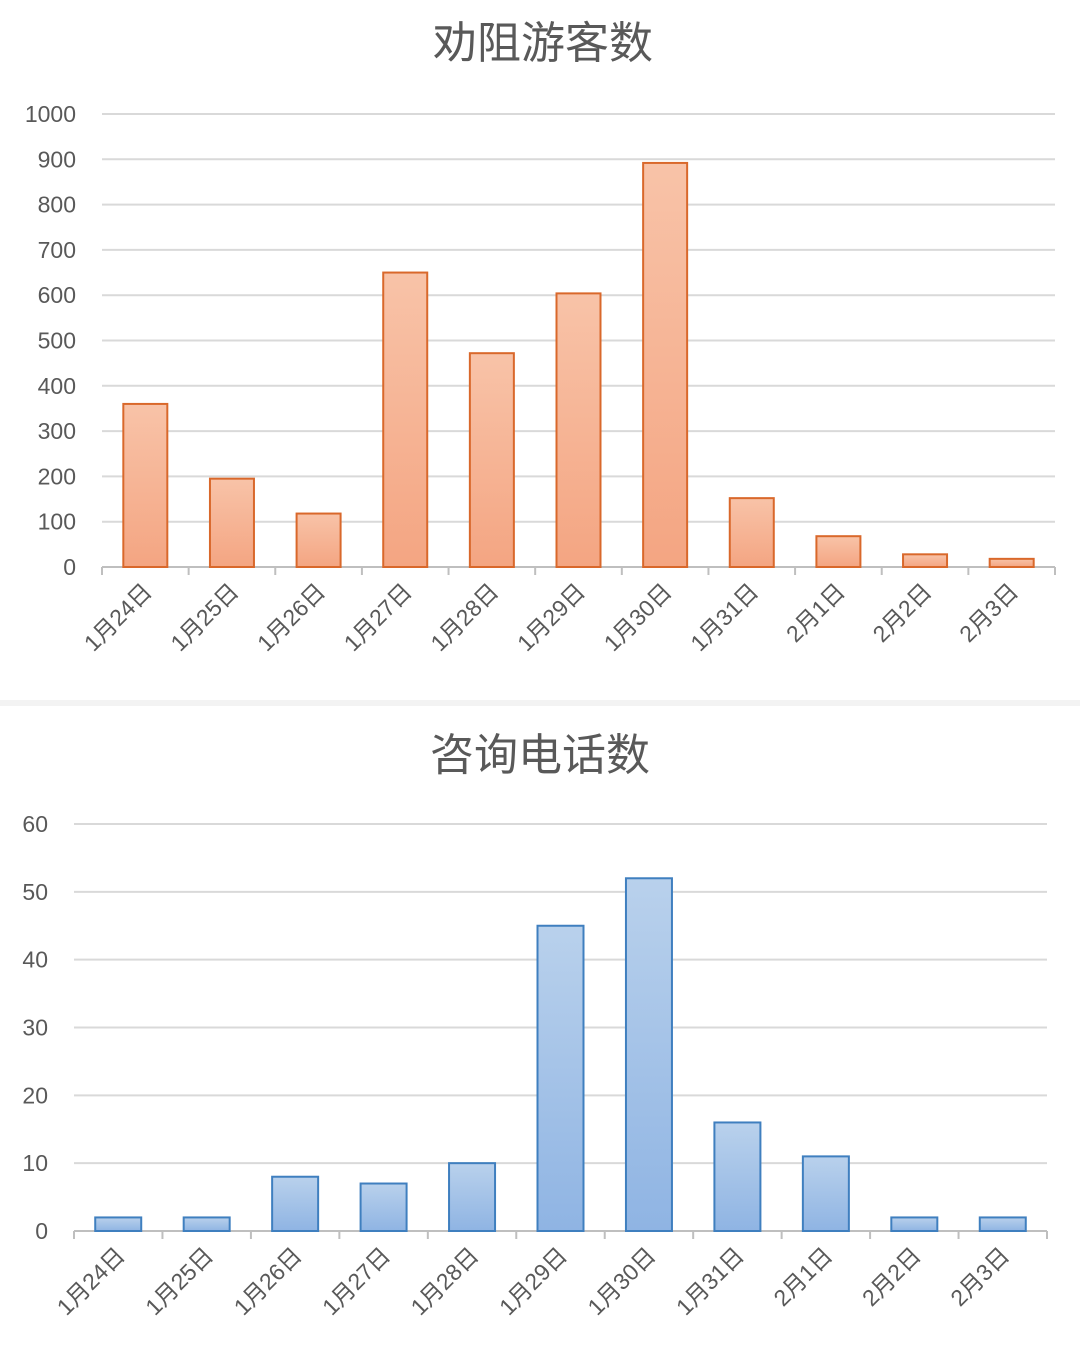 The height and width of the screenshot is (1369, 1080). What do you see at coordinates (35, 824) in the screenshot?
I see `y-tick-label: 60` at bounding box center [35, 824].